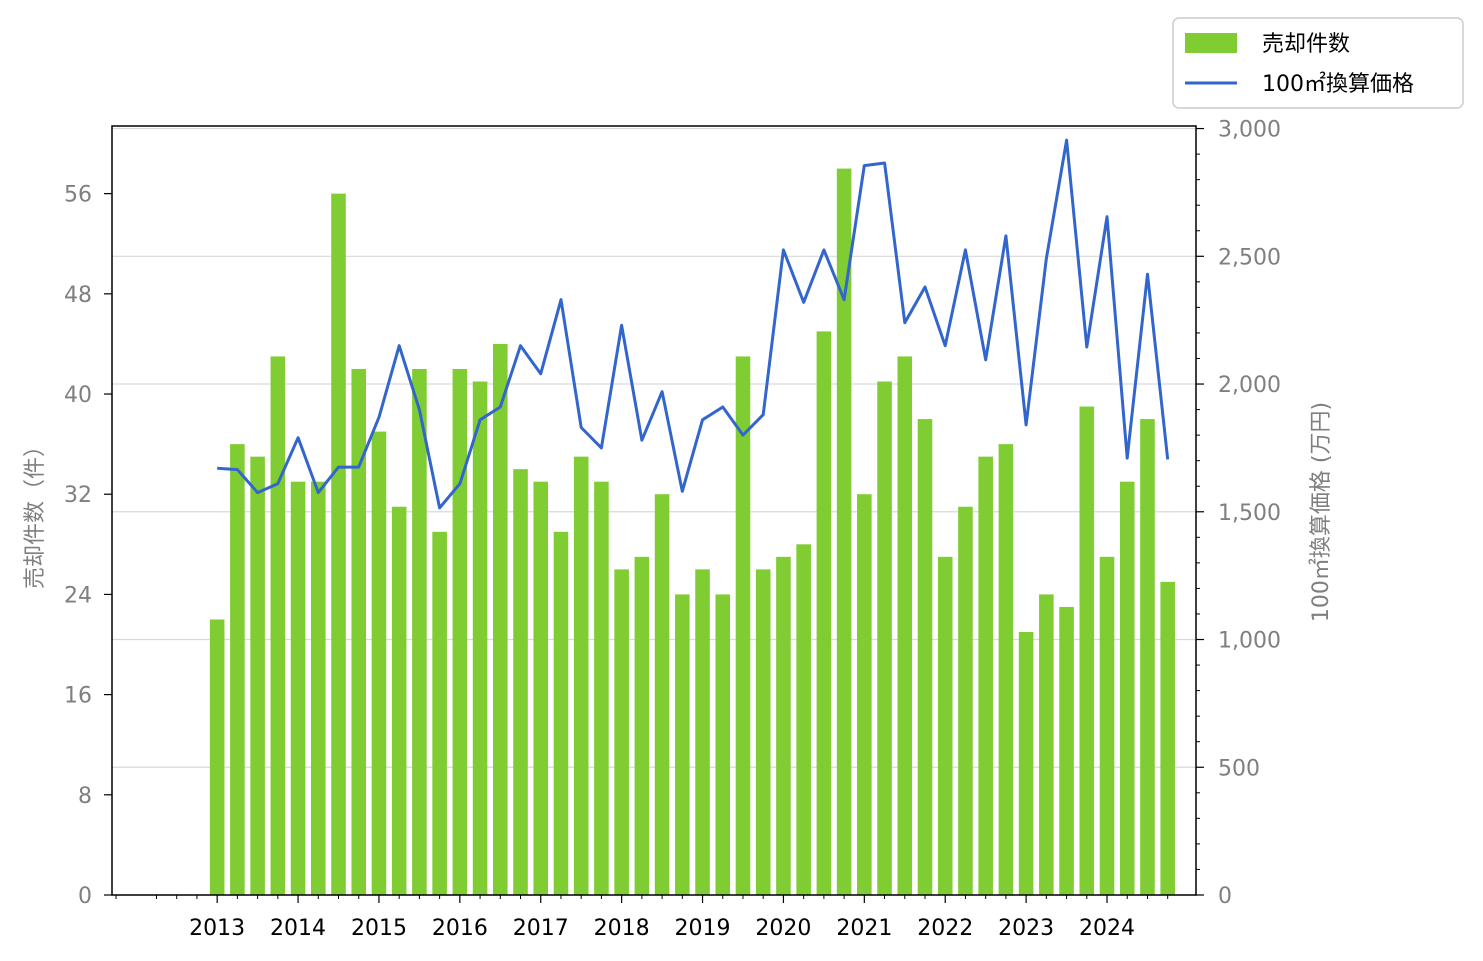  What do you see at coordinates (1239, 768) in the screenshot?
I see `y-right-tick-label-1: 500` at bounding box center [1239, 768].